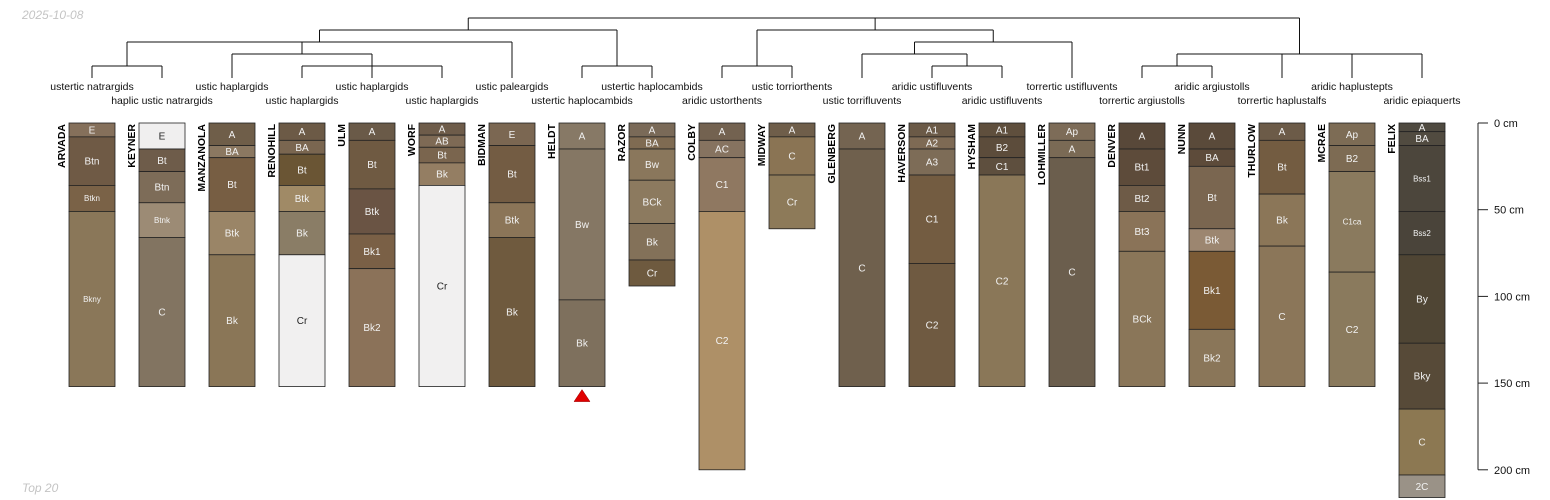 Image resolution: width=1550 pixels, height=500 pixels. Describe the element at coordinates (92, 299) in the screenshot. I see `horizon-label: Bkny` at that location.